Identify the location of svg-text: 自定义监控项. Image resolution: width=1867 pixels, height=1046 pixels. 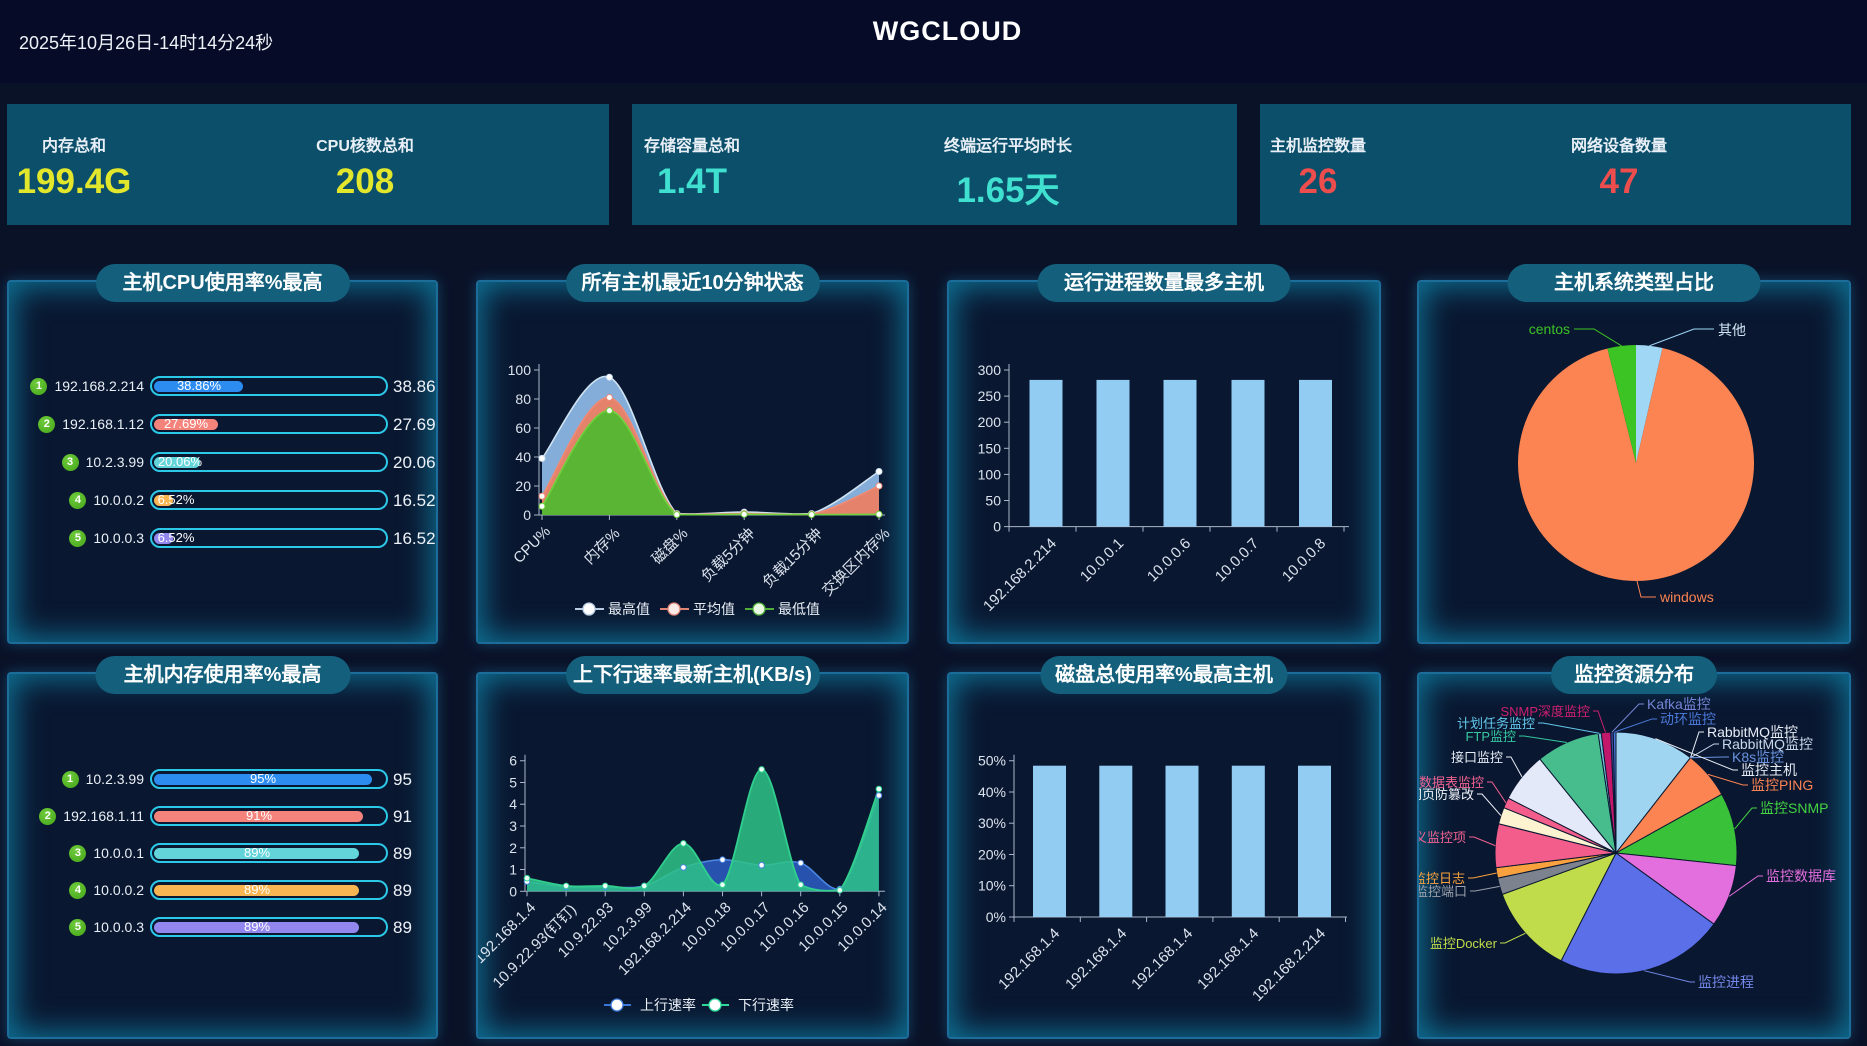
(1442, 837).